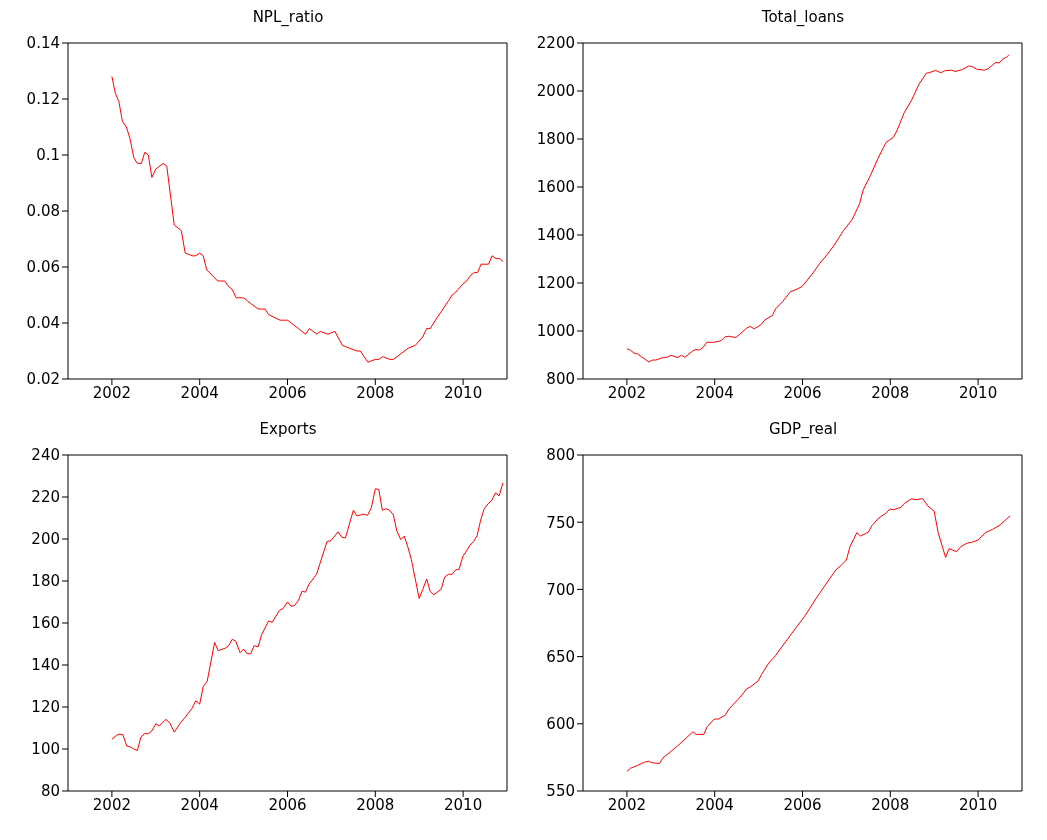 Image resolution: width=1047 pixels, height=840 pixels. I want to click on chart-title: GDP_real, so click(803, 430).